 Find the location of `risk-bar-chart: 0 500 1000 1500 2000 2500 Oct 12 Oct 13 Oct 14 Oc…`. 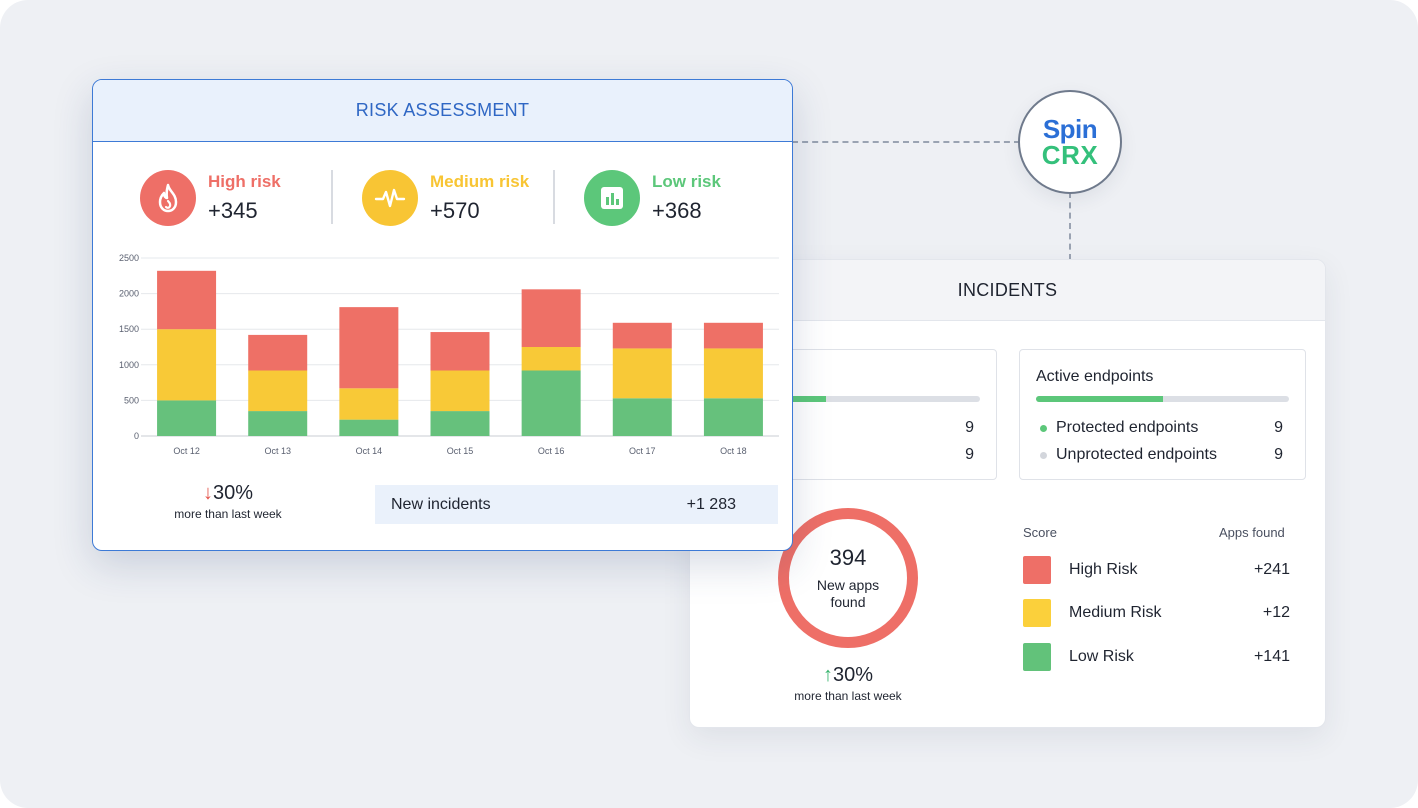

risk-bar-chart: 0 500 1000 1500 2000 2500 Oct 12 Oct 13 Oct 14 Oc… is located at coordinates (449, 354).